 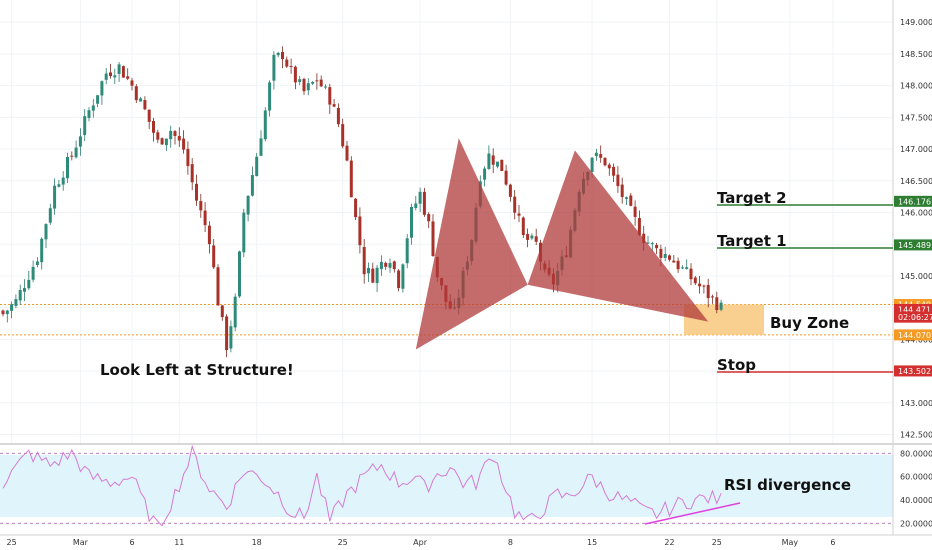 I want to click on price-tick-label: 148.500, so click(x=916, y=54).